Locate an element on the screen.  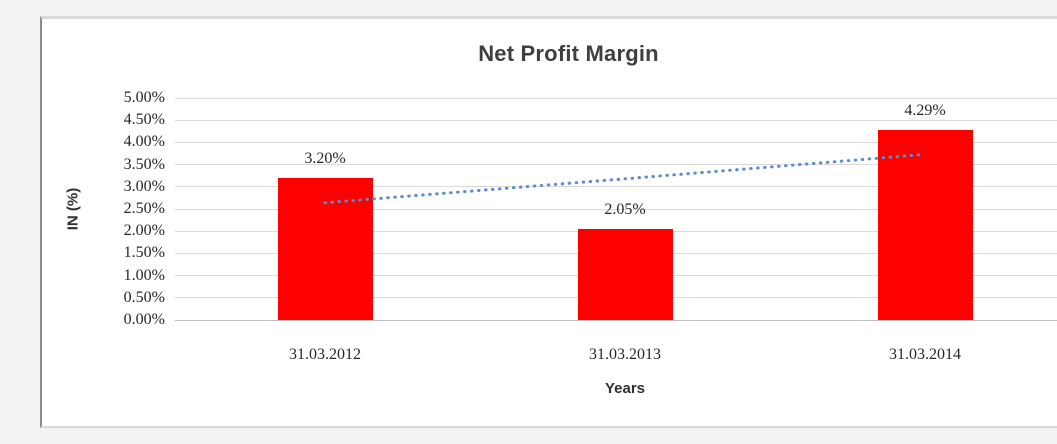
y-tick-label: 3.50% is located at coordinates (144, 164).